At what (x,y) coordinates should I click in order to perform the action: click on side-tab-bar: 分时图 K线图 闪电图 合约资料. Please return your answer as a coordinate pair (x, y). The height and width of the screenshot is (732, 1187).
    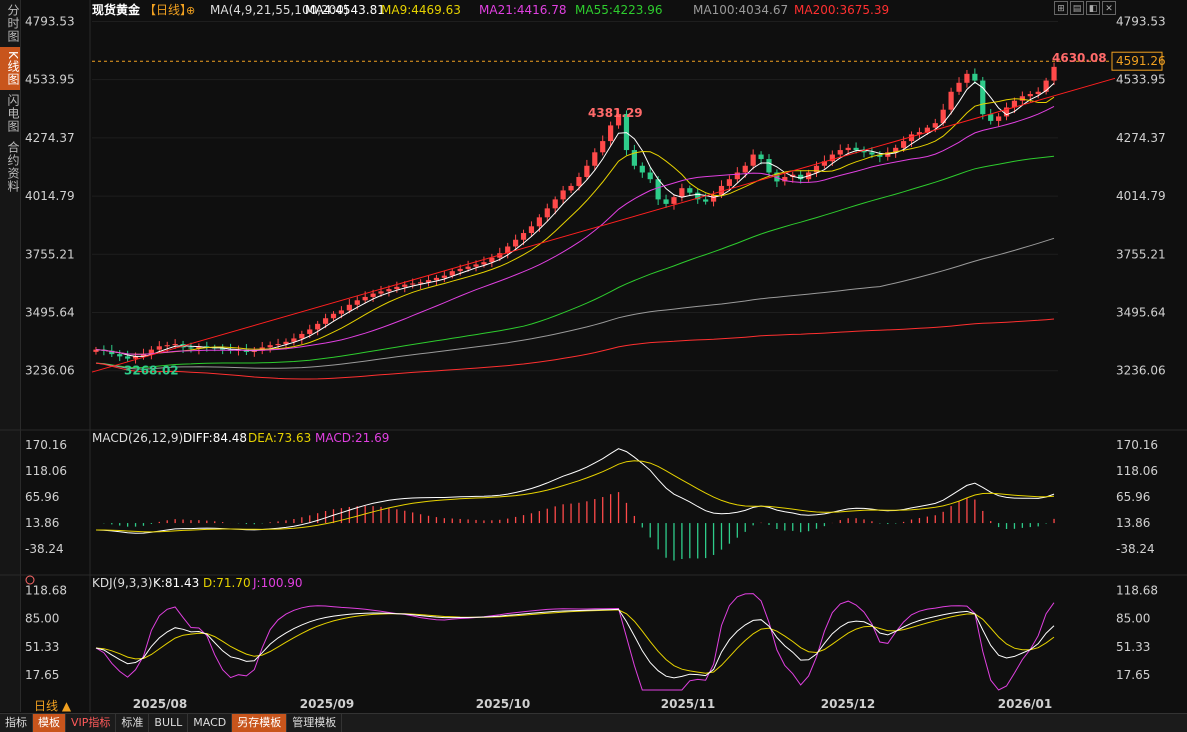
    Looking at the image, I should click on (10, 356).